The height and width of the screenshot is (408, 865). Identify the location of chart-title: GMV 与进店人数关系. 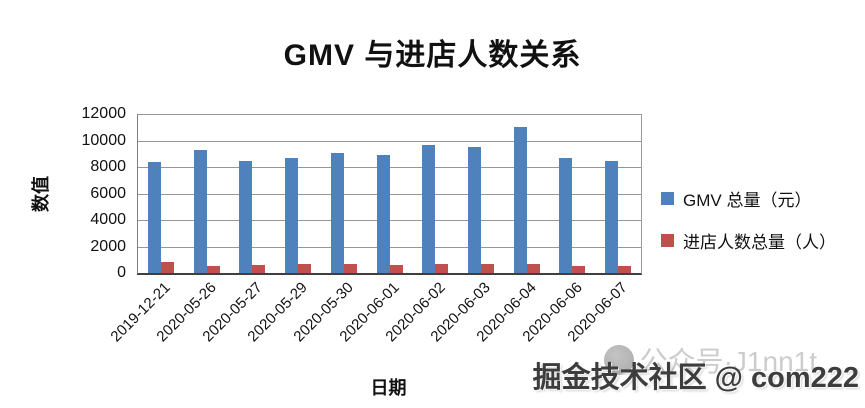
(432, 55).